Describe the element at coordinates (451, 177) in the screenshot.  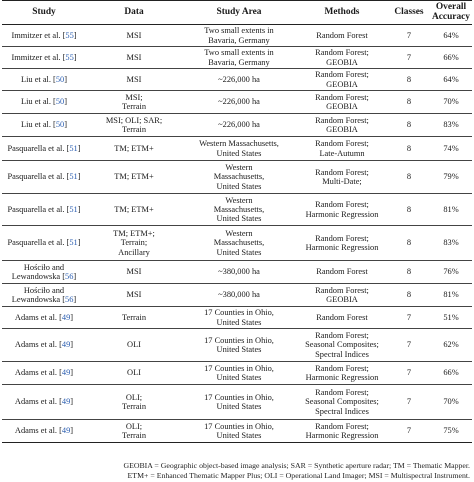
I see `cell-overall-accuracy: 79%` at that location.